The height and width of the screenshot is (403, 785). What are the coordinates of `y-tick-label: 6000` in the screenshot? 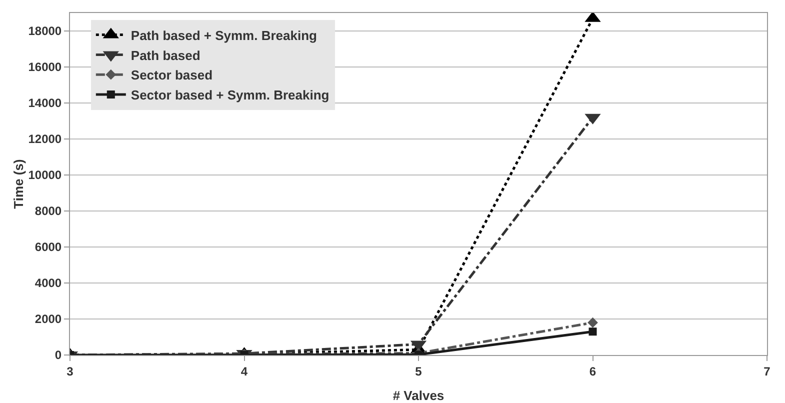 It's located at (48, 247).